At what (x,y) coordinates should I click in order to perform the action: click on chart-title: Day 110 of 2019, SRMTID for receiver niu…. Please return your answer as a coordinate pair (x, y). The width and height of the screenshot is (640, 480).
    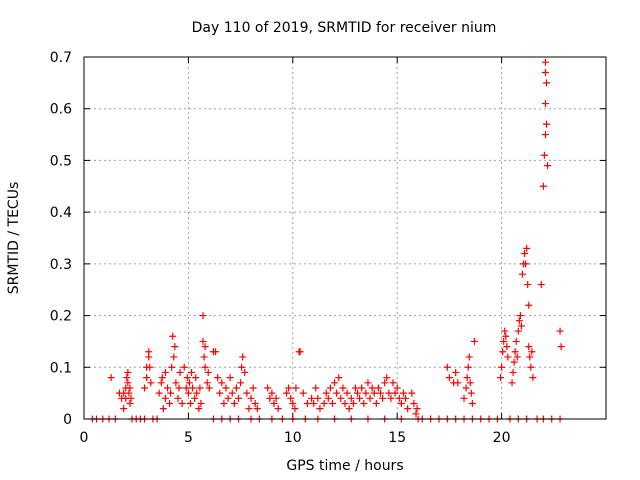
    Looking at the image, I should click on (344, 28).